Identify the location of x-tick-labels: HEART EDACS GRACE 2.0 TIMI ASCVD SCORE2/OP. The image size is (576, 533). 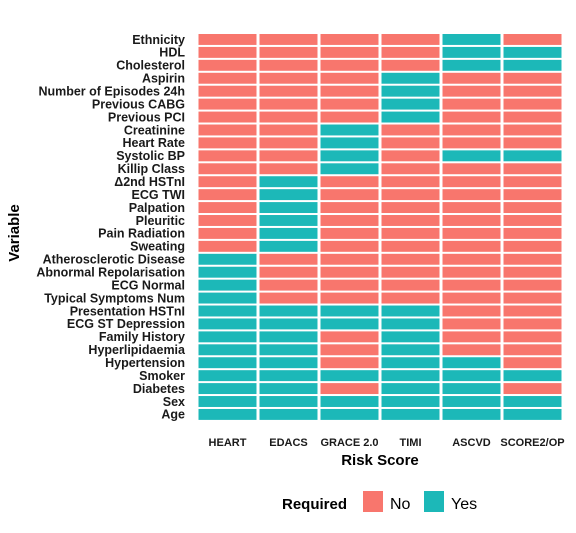
(387, 443).